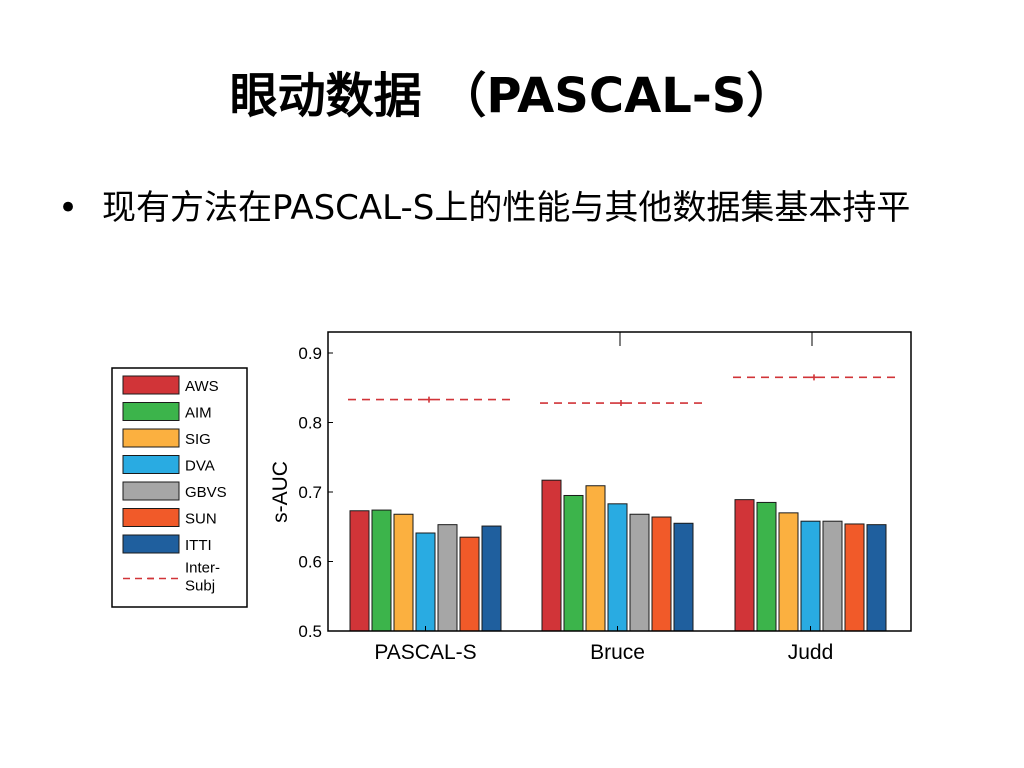 The image size is (1024, 768). Describe the element at coordinates (200, 466) in the screenshot. I see `legend-label-dva: DVA` at that location.